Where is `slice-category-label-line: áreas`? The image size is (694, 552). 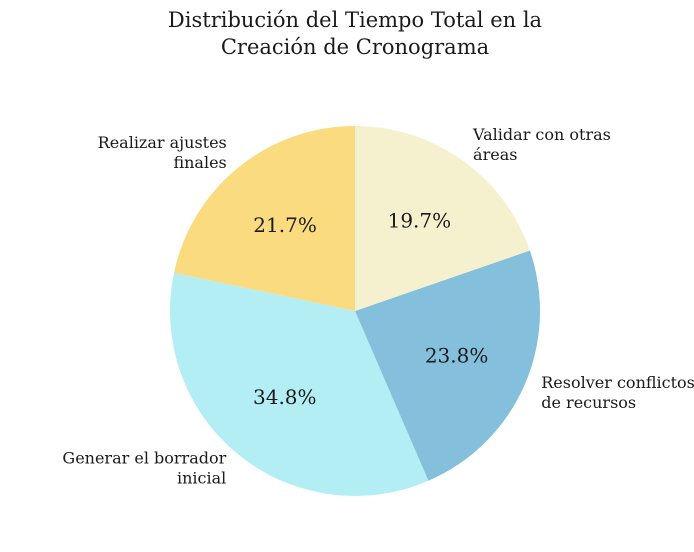 slice-category-label-line: áreas is located at coordinates (495, 154).